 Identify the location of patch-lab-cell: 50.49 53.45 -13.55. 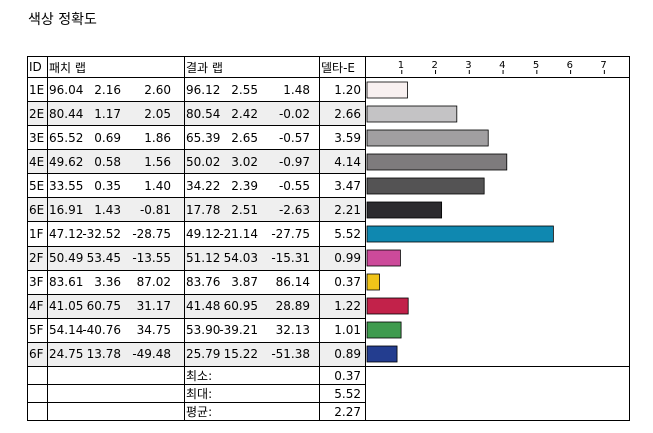
(116, 258).